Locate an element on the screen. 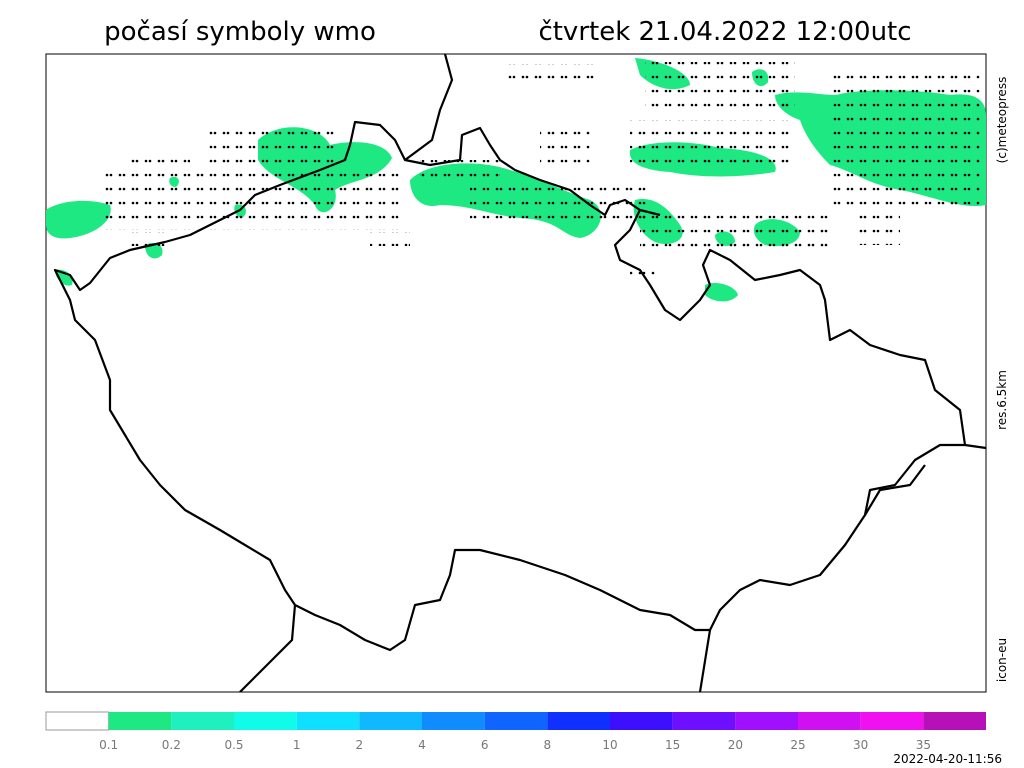  legend-tick-label: 10 is located at coordinates (609, 745).